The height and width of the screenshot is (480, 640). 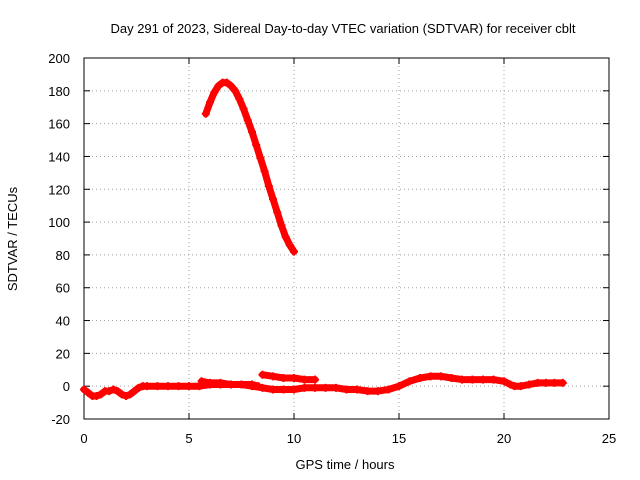 What do you see at coordinates (60, 419) in the screenshot?
I see `y-tick-label: -20` at bounding box center [60, 419].